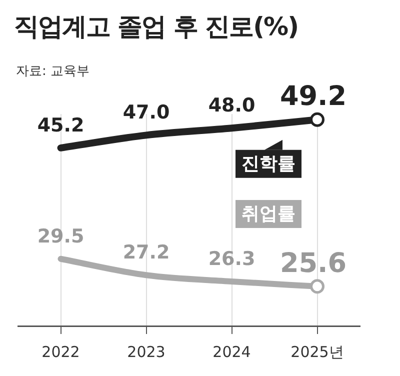 Image resolution: width=400 pixels, height=376 pixels. Describe the element at coordinates (269, 164) in the screenshot. I see `legend-label: 진학률` at that location.